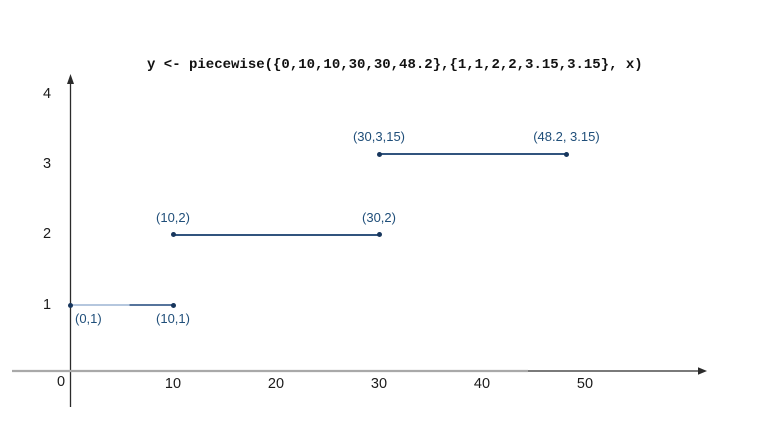  I want to click on y-tick-label: 3, so click(47, 164).